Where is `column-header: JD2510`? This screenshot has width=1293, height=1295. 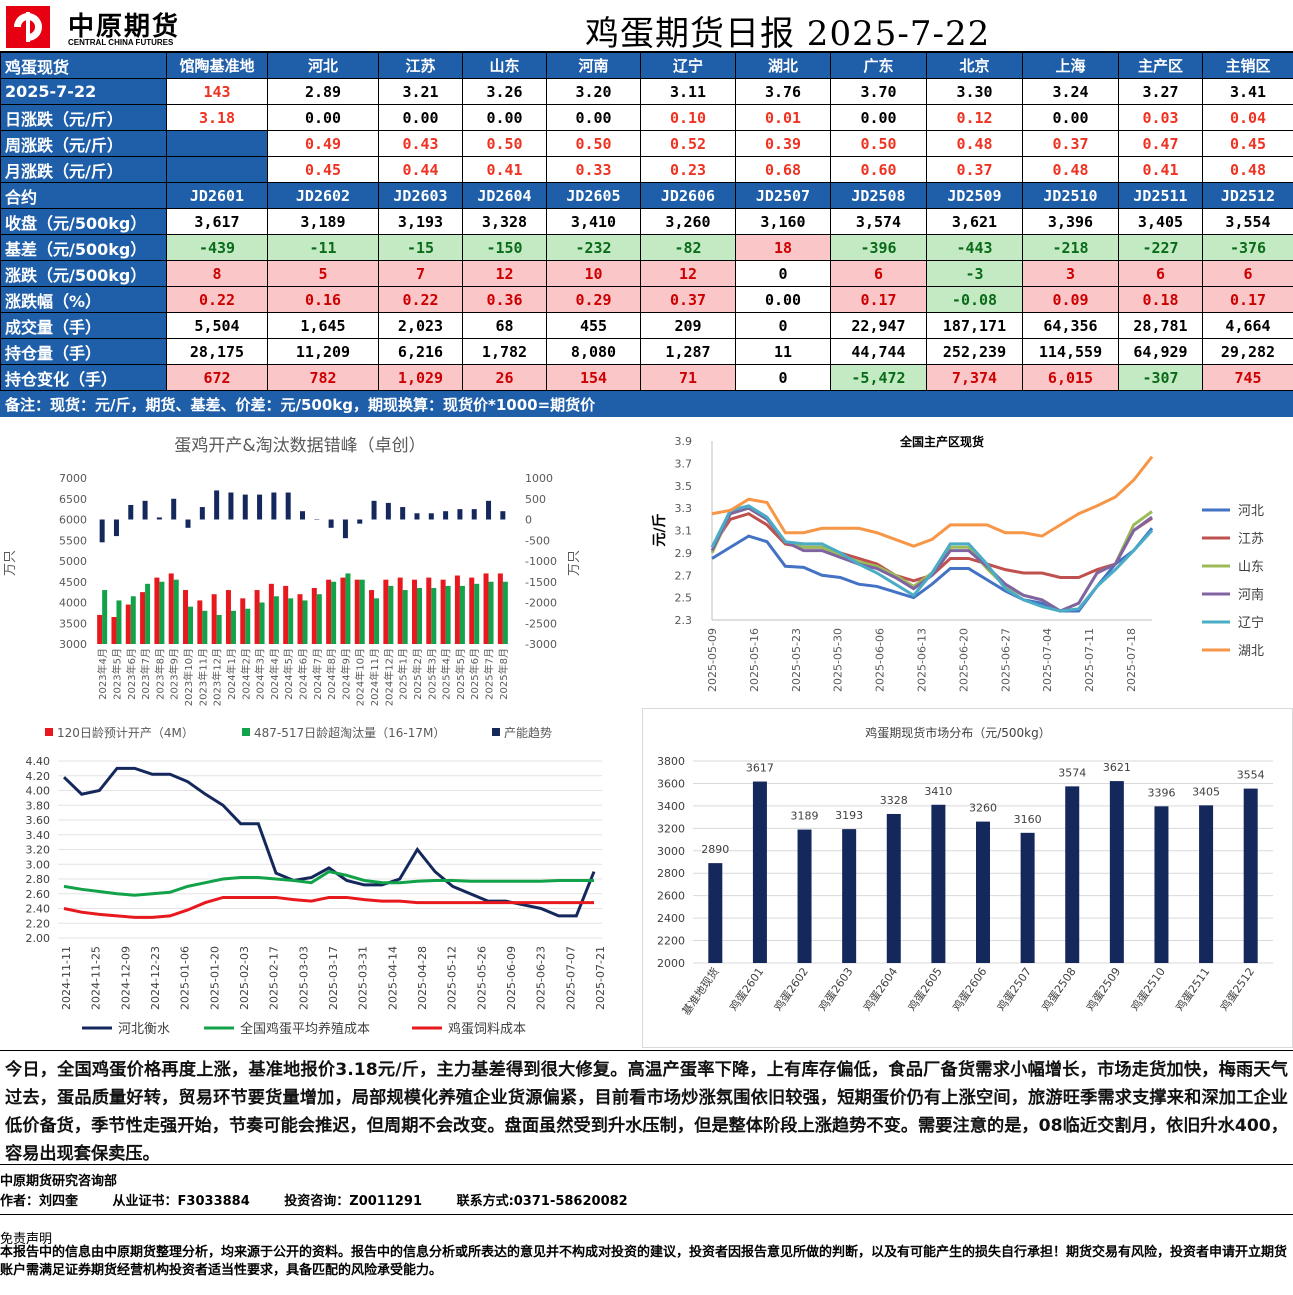
column-header: JD2510 is located at coordinates (1070, 195).